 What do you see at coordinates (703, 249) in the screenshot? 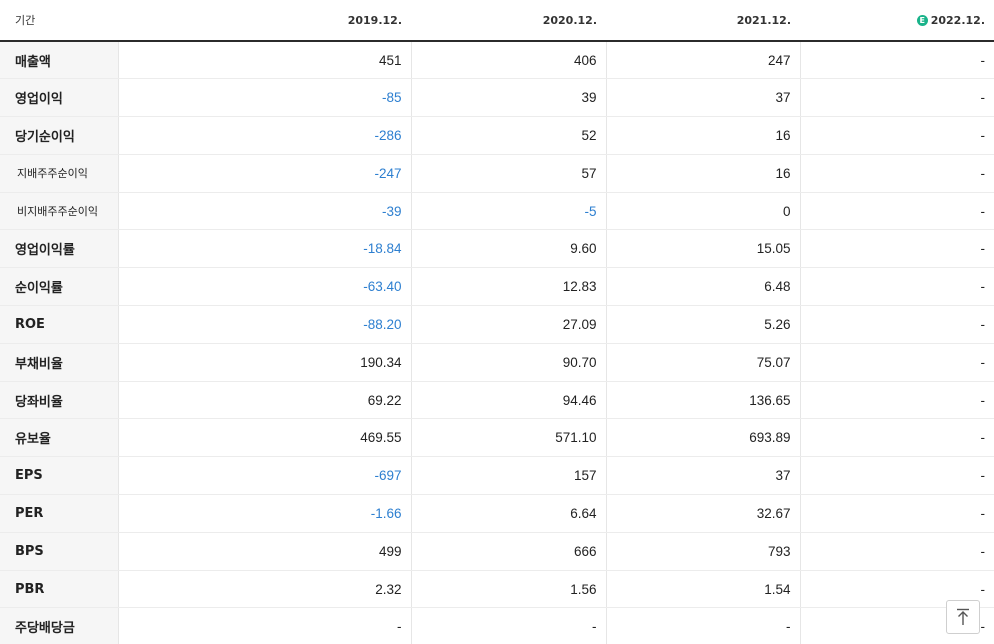
I see `cell-value: 15.05` at bounding box center [703, 249].